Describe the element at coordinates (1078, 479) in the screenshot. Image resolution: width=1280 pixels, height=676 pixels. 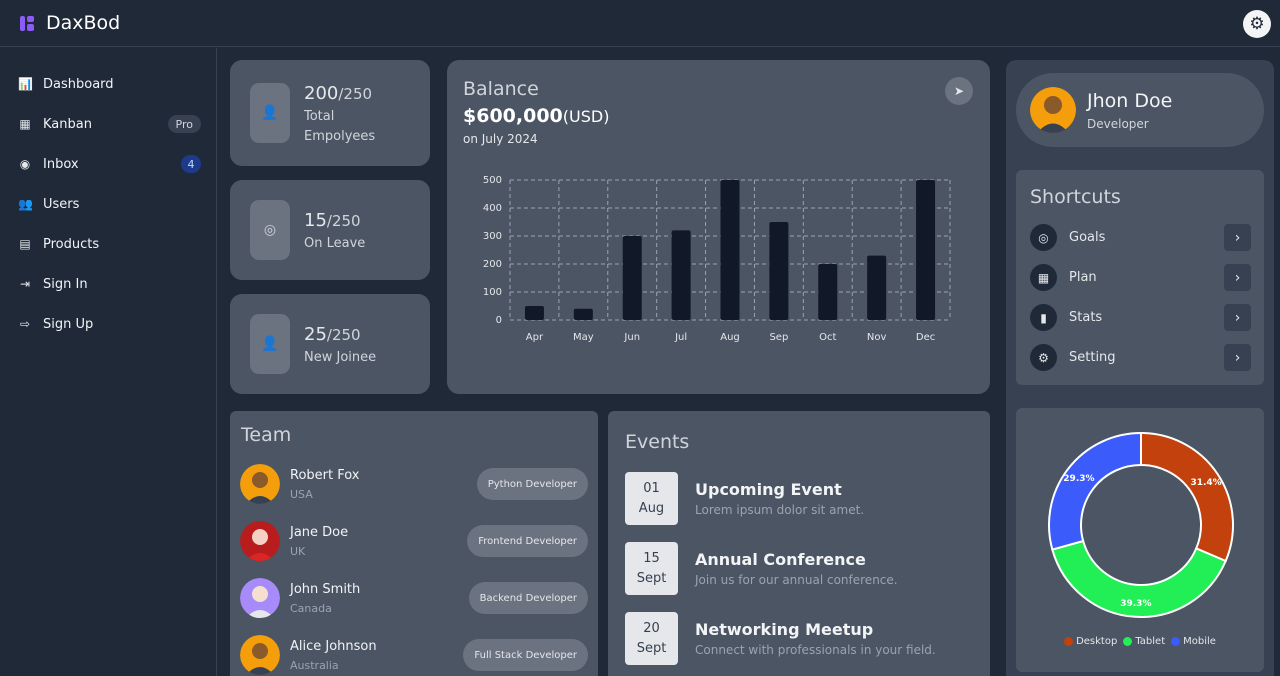
I see `slice-label: 29.3%` at that location.